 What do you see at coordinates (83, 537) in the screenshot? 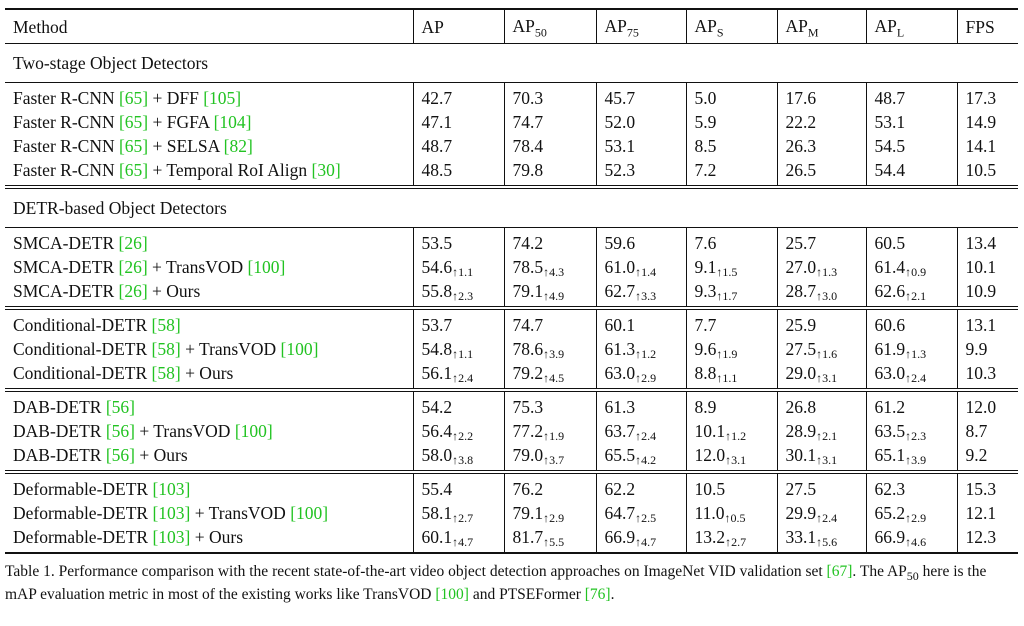
I see `method-text: Deformable-DETR` at bounding box center [83, 537].